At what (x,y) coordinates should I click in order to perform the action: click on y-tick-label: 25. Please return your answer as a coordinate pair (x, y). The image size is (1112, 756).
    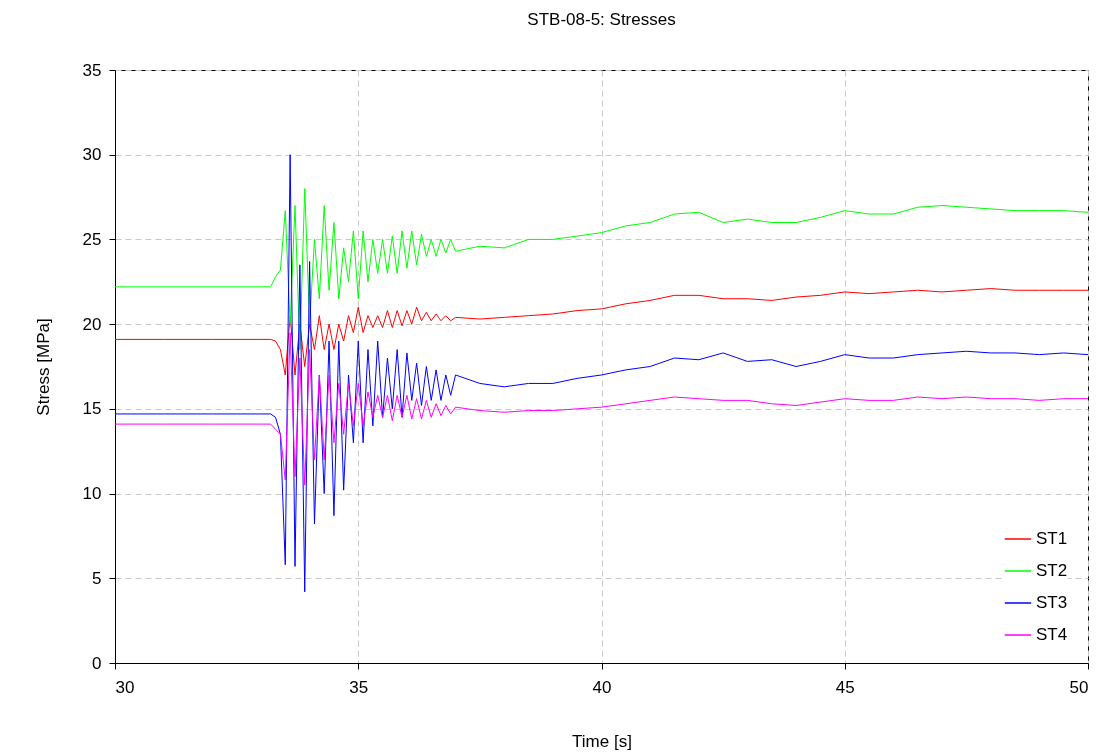
    Looking at the image, I should click on (92, 239).